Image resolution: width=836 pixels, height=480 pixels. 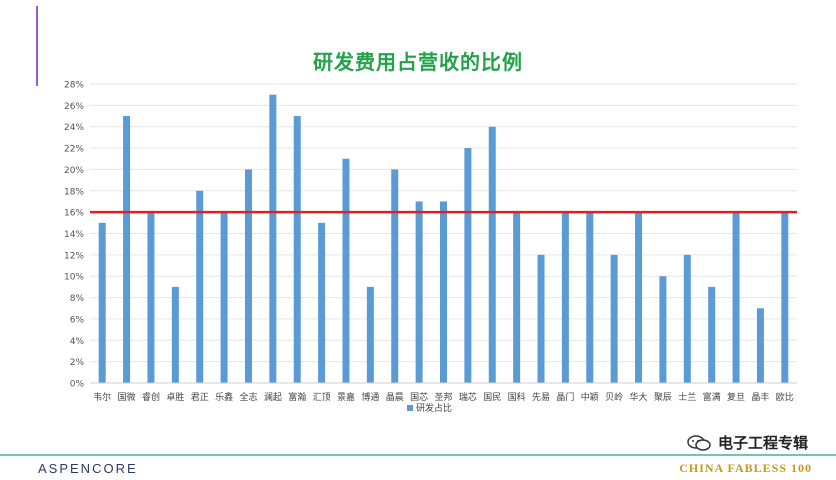 What do you see at coordinates (37, 46) in the screenshot?
I see `accent-bar` at bounding box center [37, 46].